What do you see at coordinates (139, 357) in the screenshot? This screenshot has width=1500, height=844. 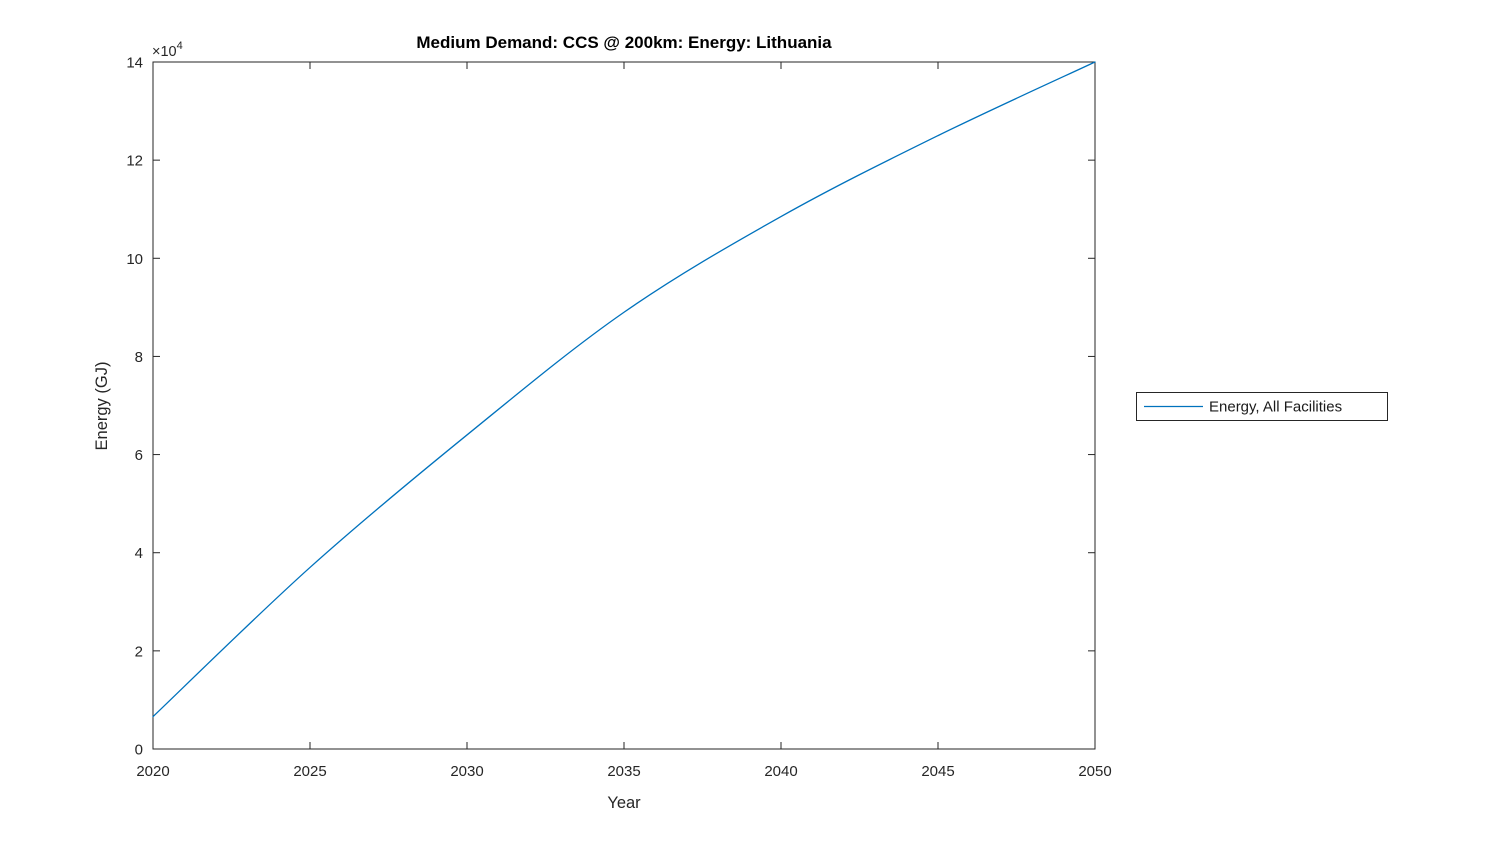 I see `y-tick-label: 8` at bounding box center [139, 357].